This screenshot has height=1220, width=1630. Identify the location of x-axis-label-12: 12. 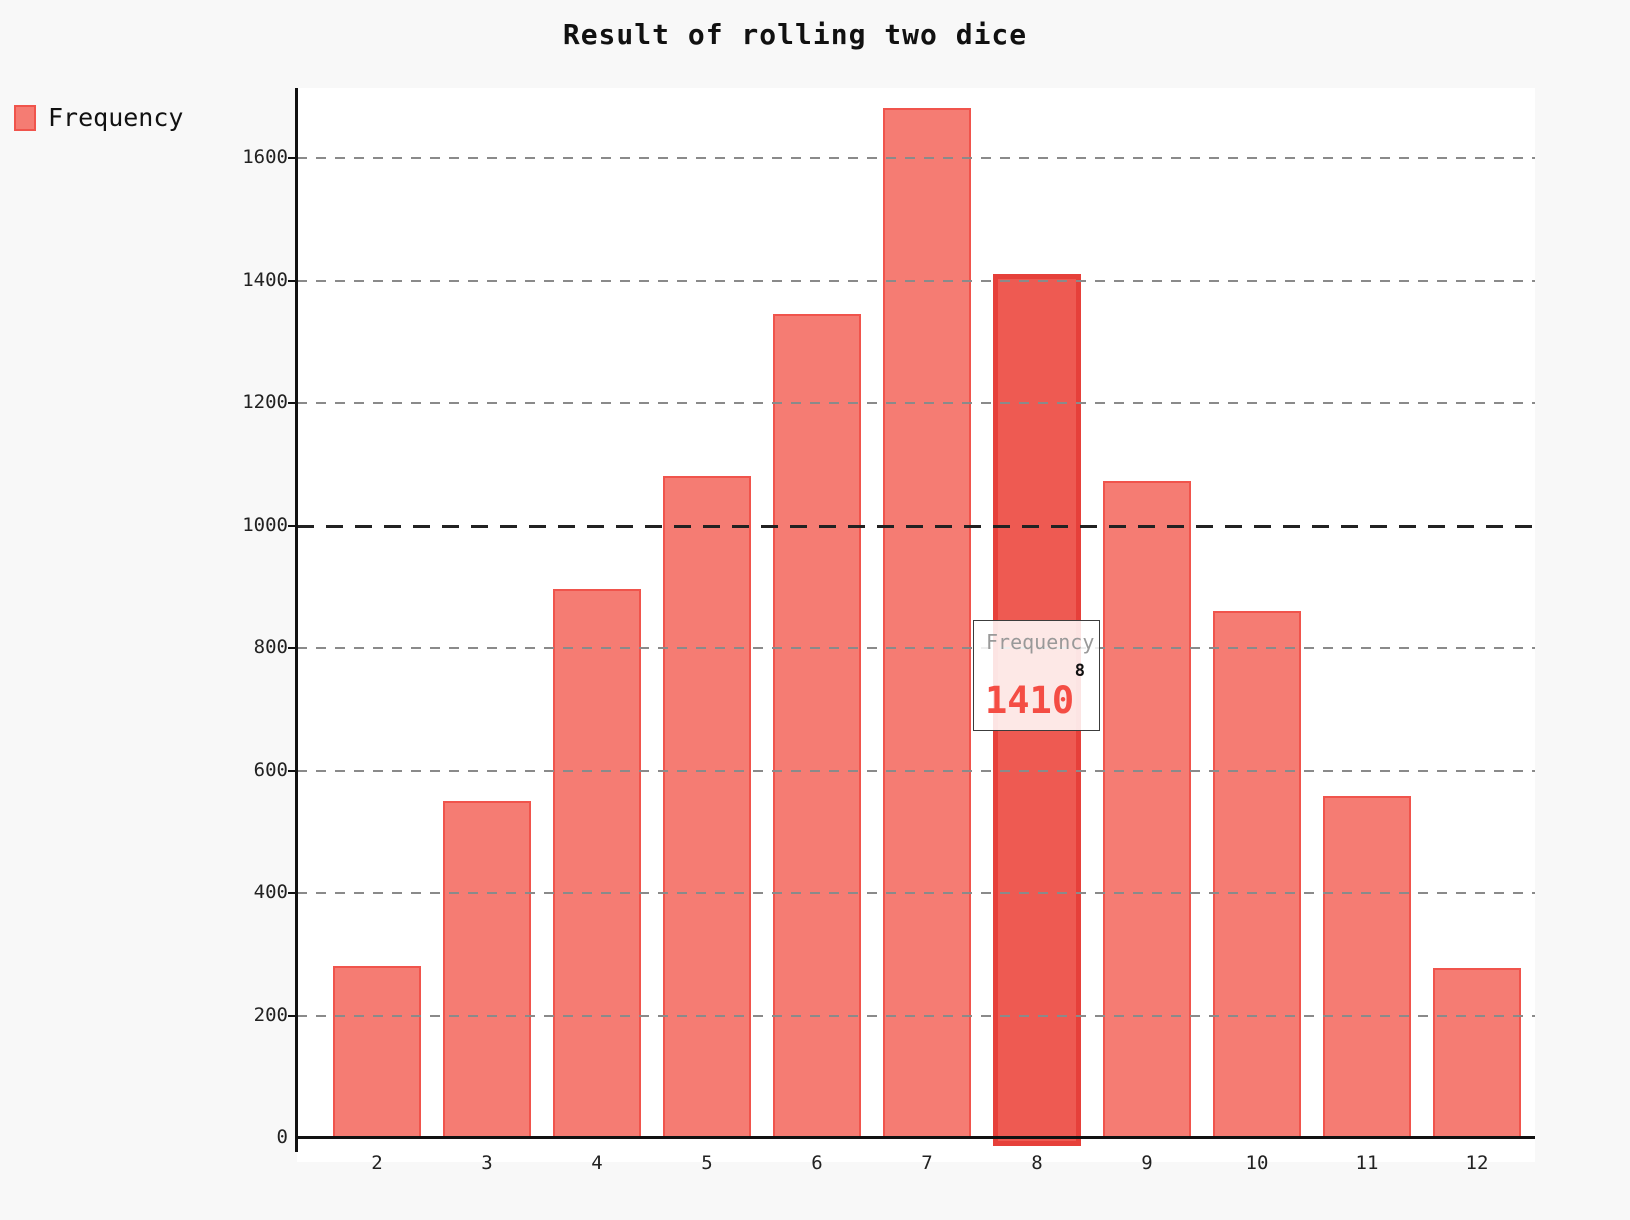
(1477, 1163).